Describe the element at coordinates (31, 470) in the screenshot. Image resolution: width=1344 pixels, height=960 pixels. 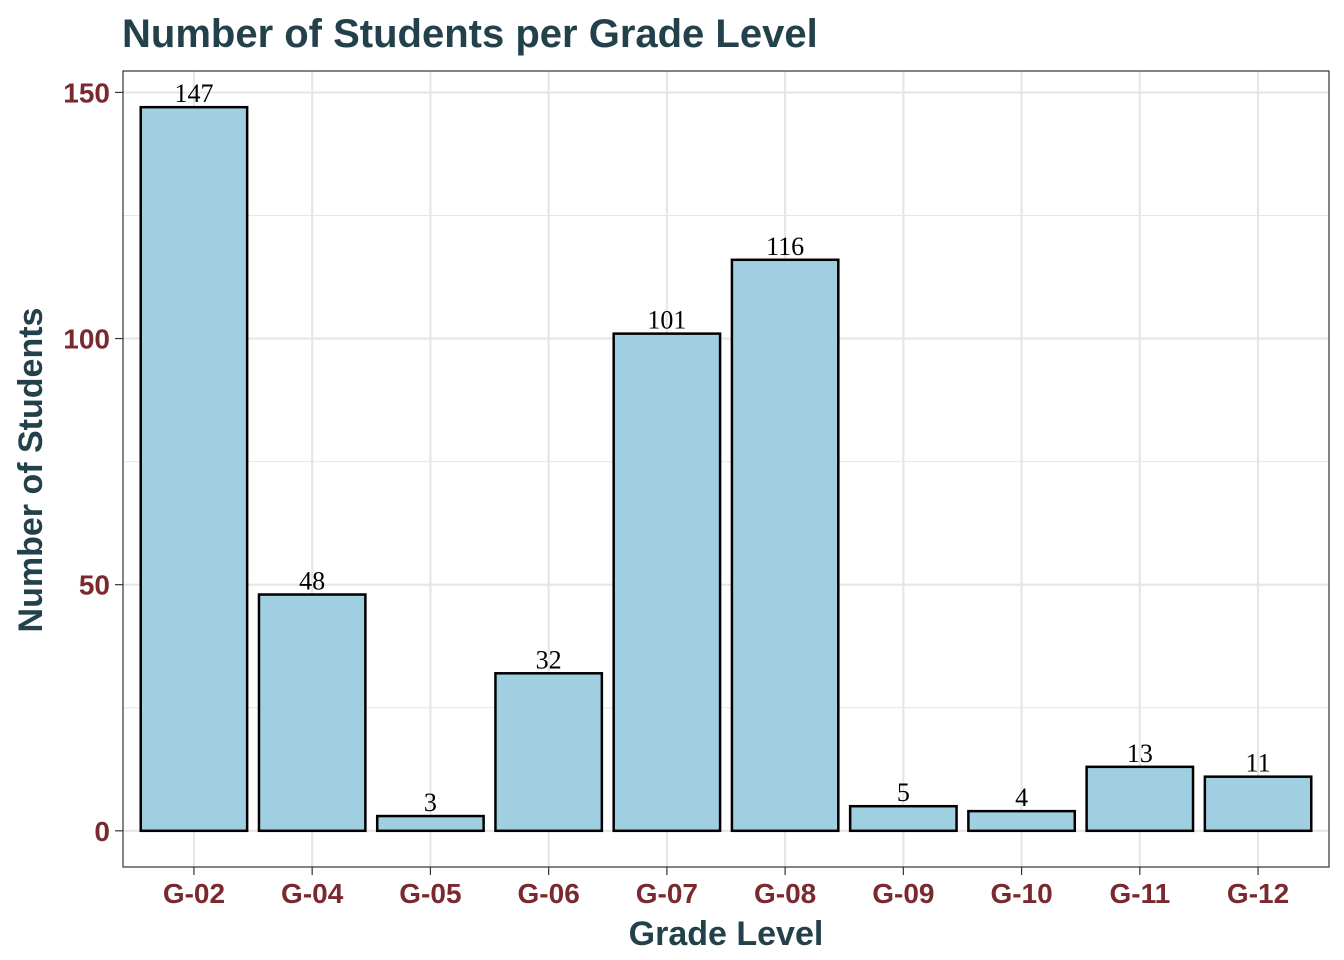
I see `y-axis-title: Number of Students` at that location.